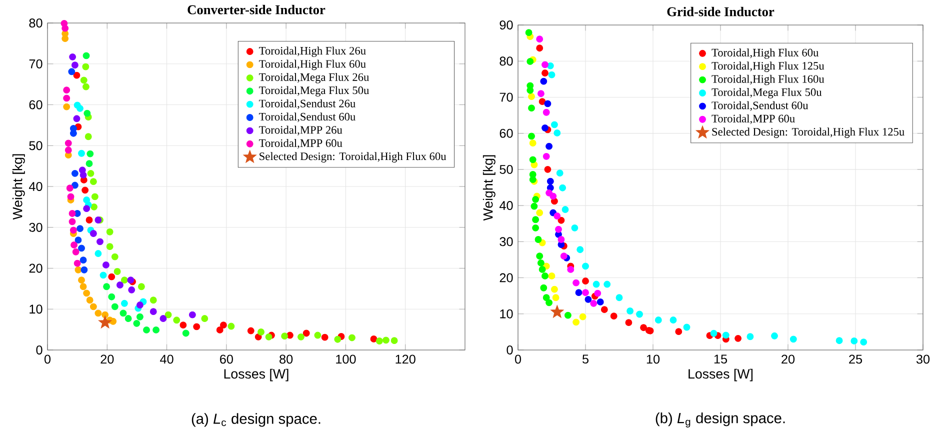  I want to click on x-tick-label: 40, so click(167, 359).